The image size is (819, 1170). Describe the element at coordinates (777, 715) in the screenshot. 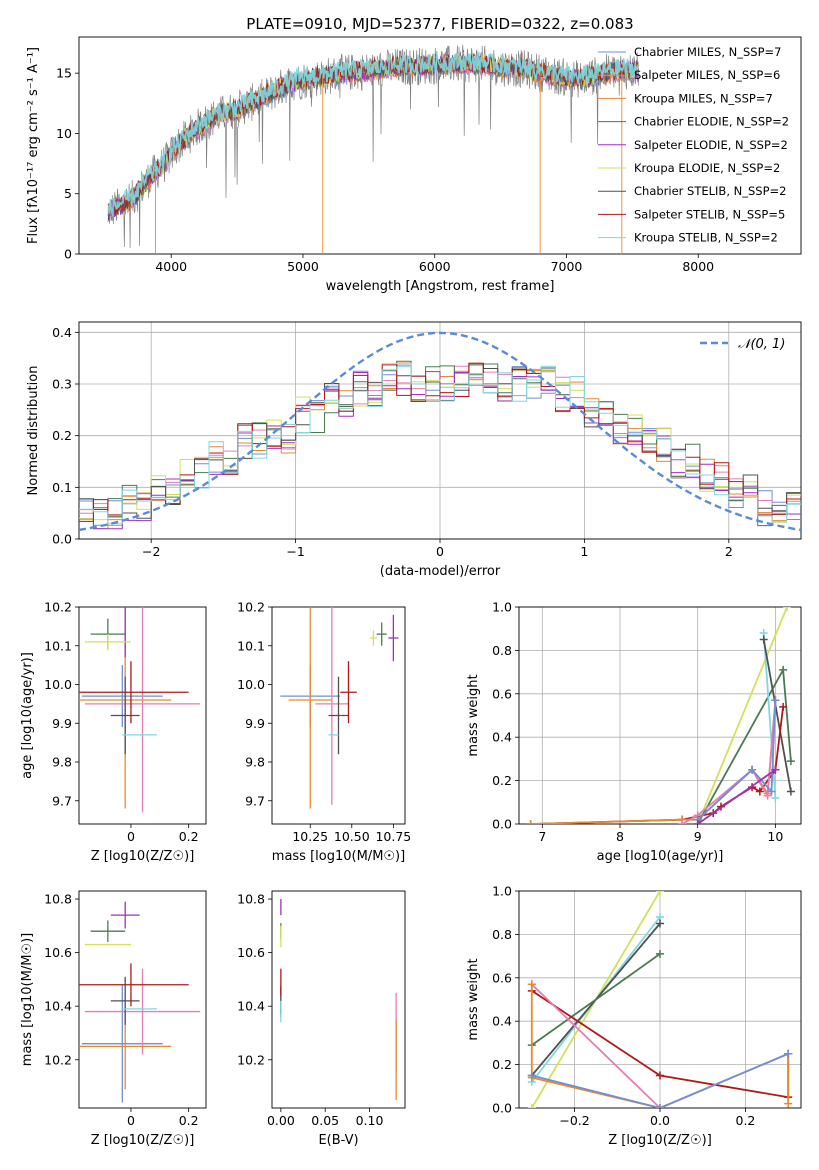

I see `series-line-chabrier-stelib` at that location.